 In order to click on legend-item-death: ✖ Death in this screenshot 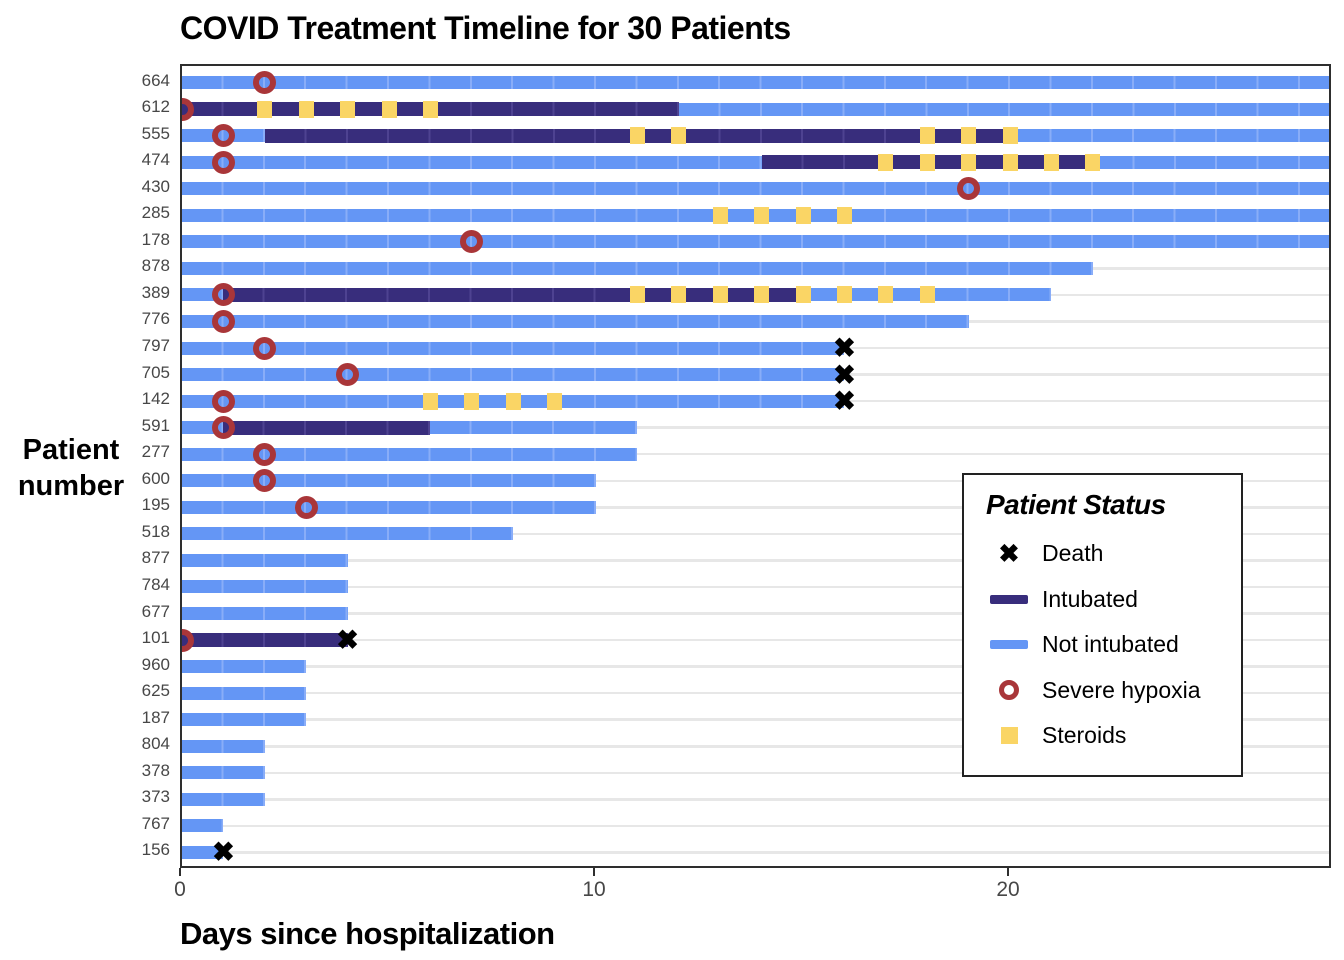, I will do `click(1113, 554)`.